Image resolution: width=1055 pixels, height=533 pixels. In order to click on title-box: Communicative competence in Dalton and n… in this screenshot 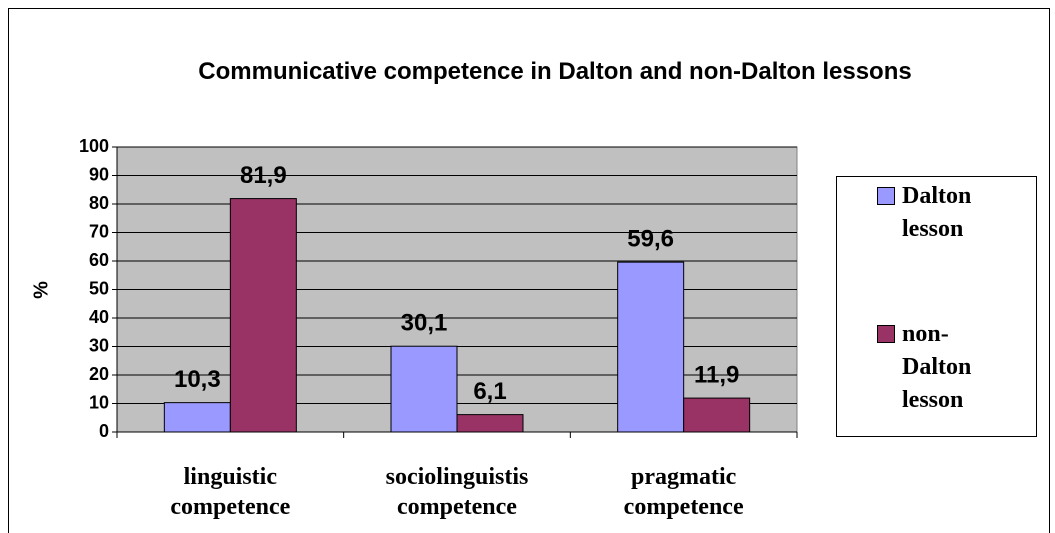, I will do `click(555, 71)`.